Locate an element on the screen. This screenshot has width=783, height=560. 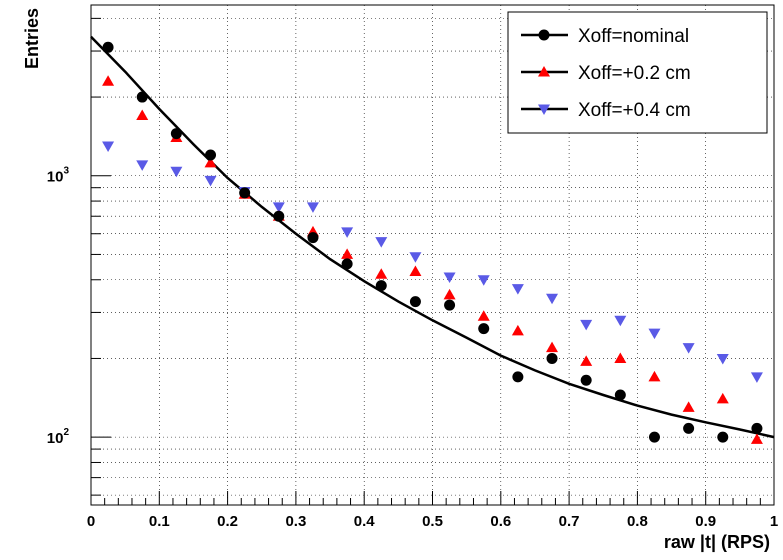
x-tick-labels: 0 0.1 0.2 0.3 0.4 0.5 0.6 0.7 0.8 0.9 1 is located at coordinates (432, 521).